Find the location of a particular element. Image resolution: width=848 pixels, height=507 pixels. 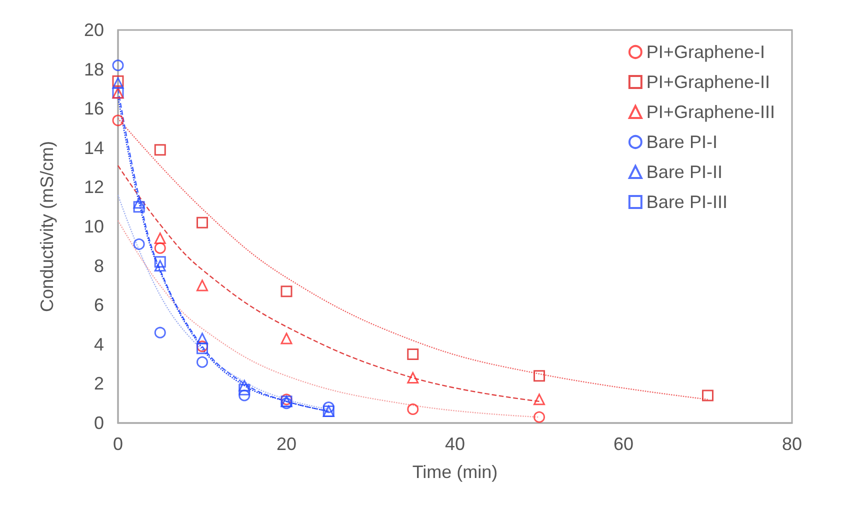

x-tick-label: 20 is located at coordinates (286, 444).